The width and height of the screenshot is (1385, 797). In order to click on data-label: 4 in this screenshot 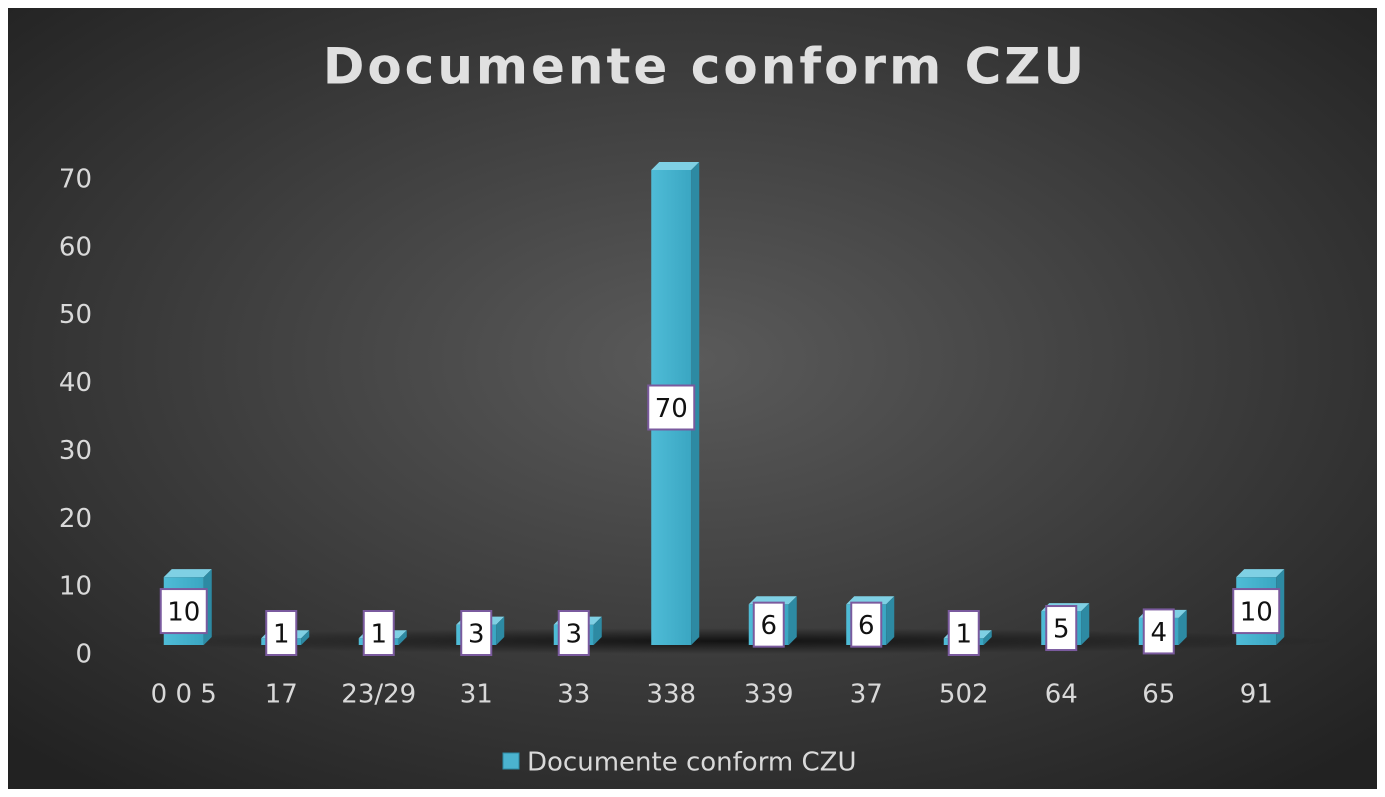, I will do `click(1158, 631)`.